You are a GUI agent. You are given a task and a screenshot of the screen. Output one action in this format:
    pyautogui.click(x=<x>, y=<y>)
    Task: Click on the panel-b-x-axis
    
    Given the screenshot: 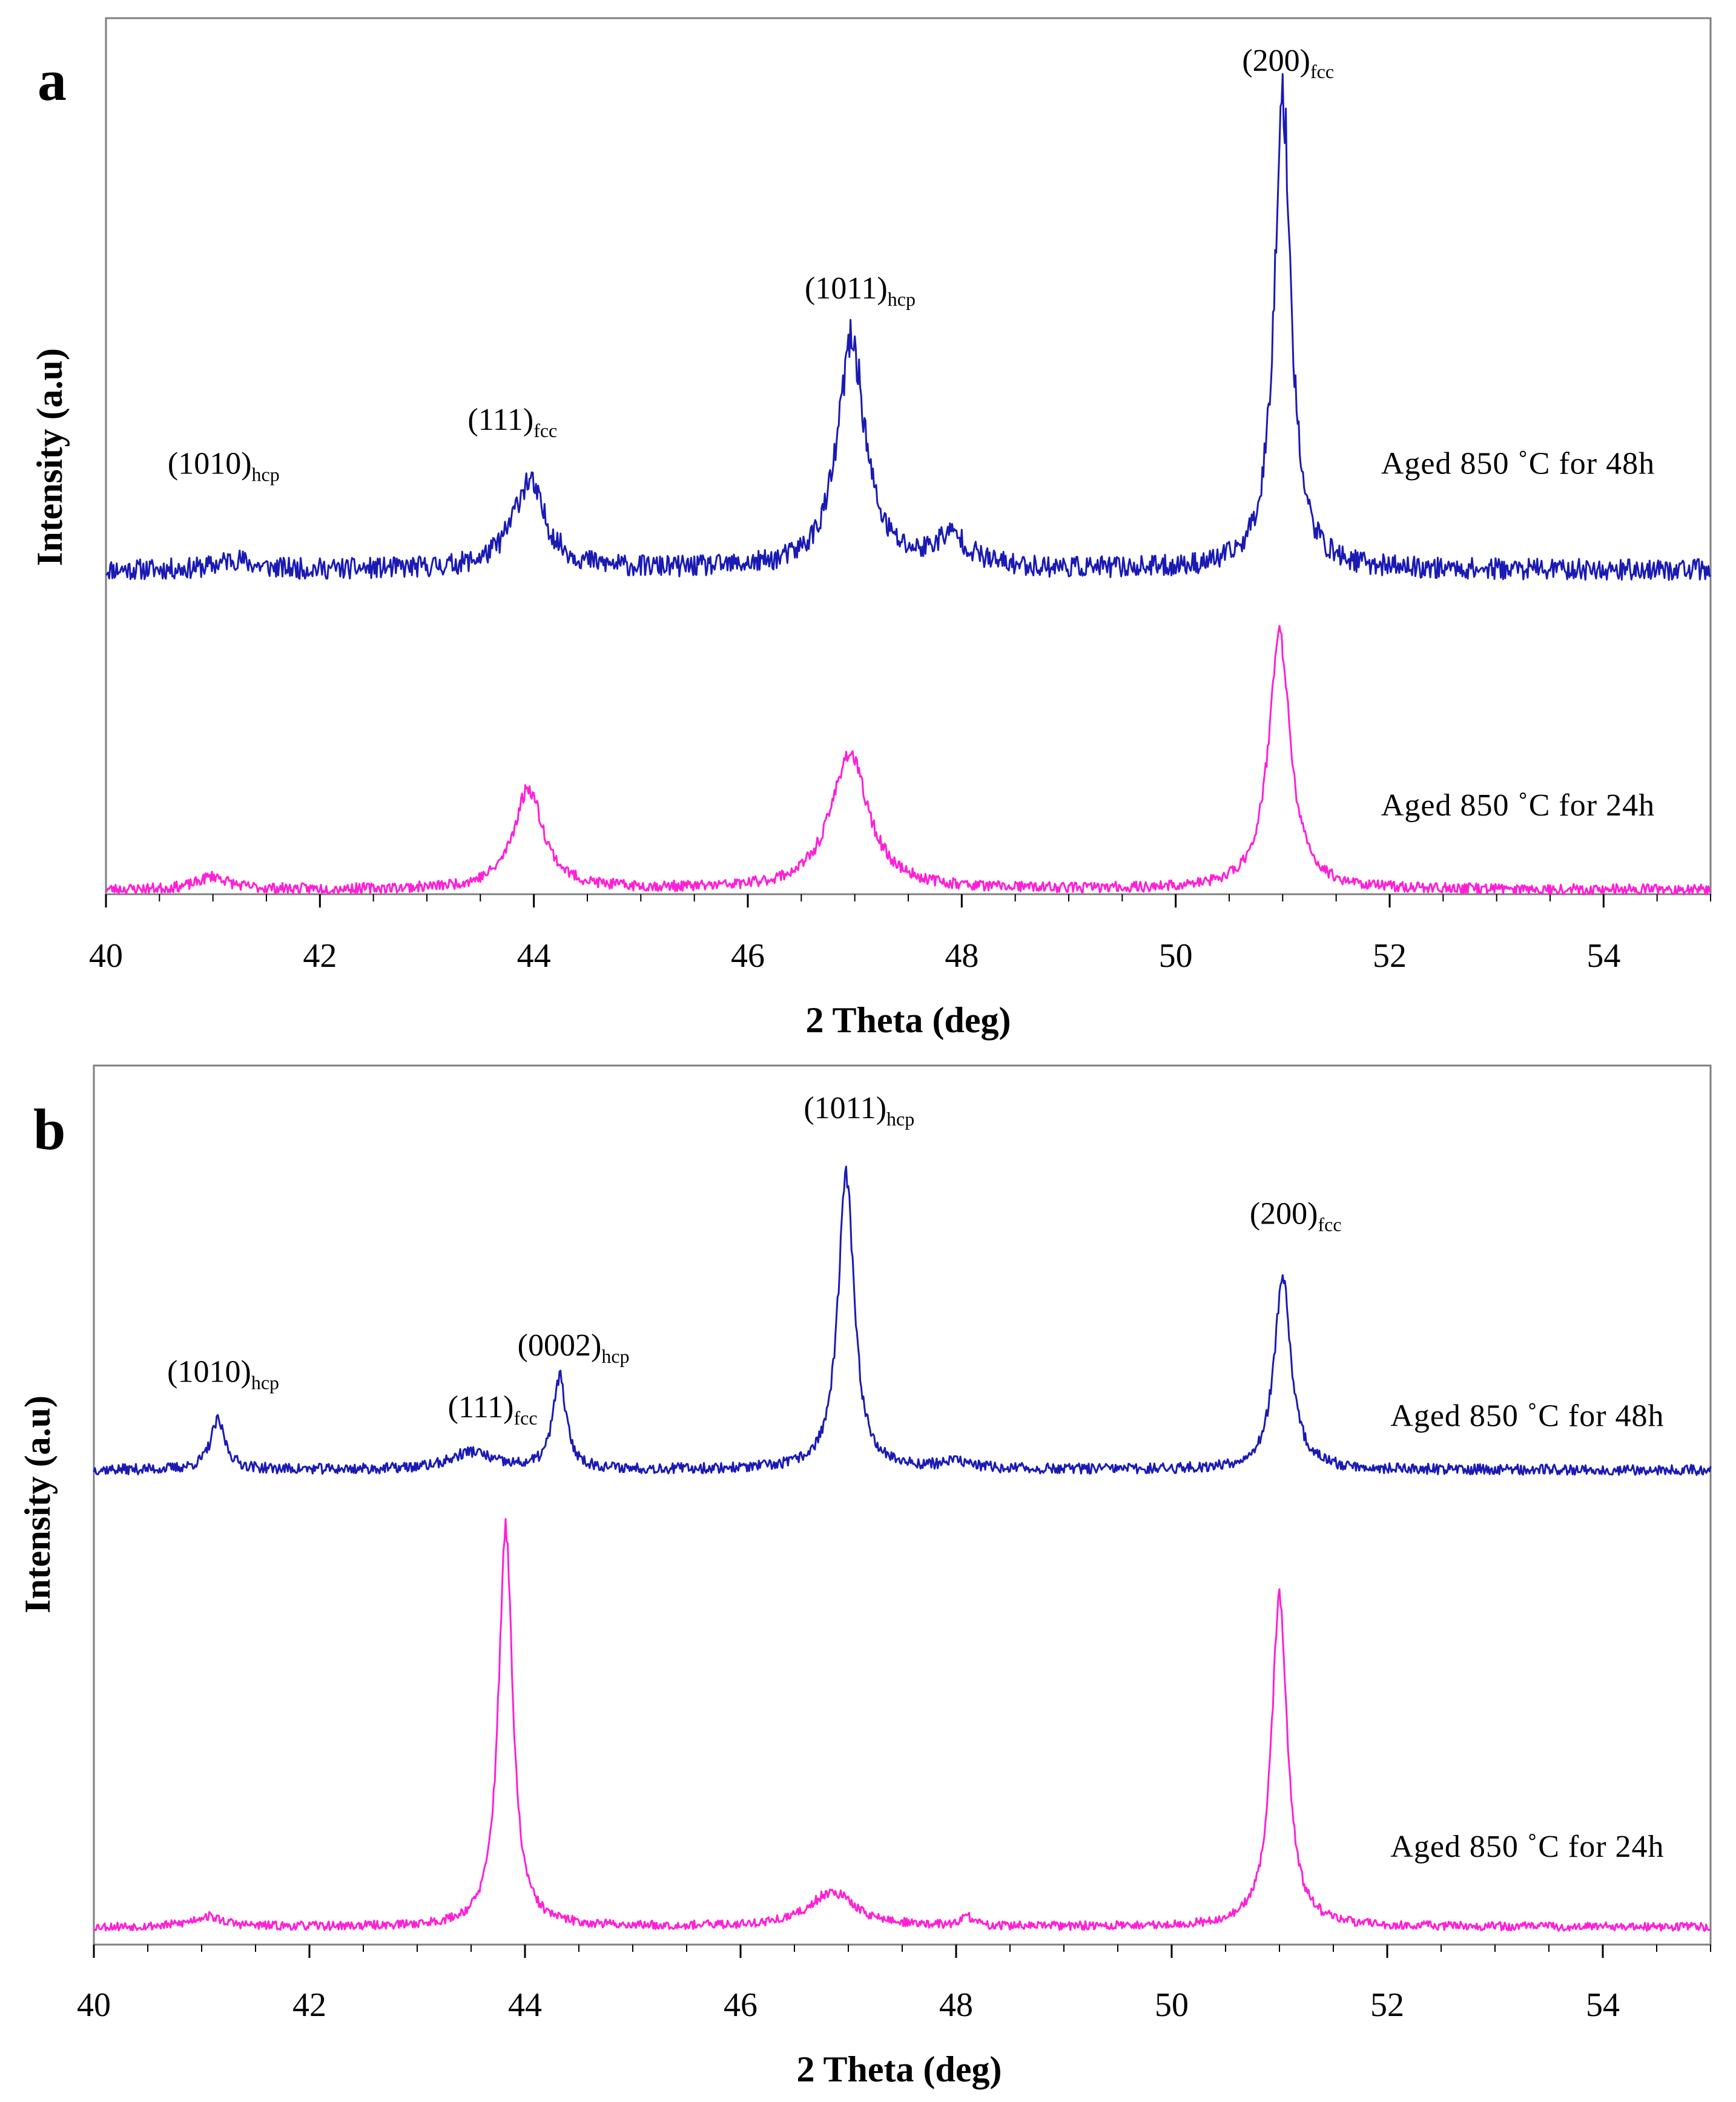 What is the action you would take?
    pyautogui.click(x=902, y=1951)
    